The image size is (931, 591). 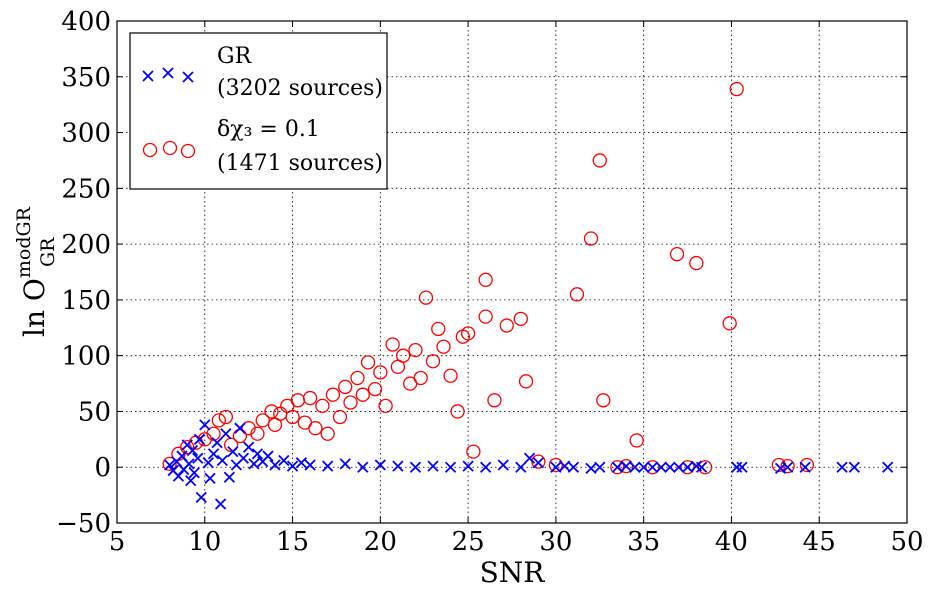 What do you see at coordinates (86, 189) in the screenshot?
I see `y-tick-label: 250` at bounding box center [86, 189].